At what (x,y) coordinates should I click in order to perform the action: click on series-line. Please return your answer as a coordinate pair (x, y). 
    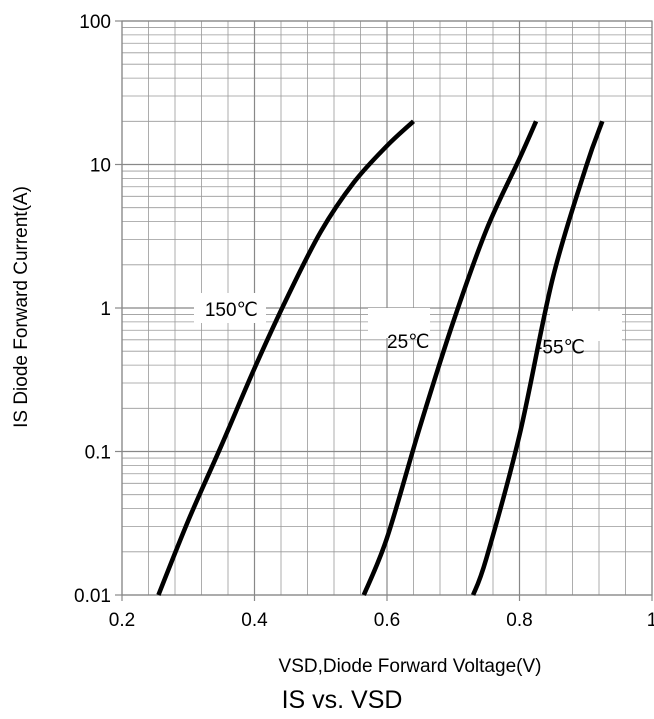
    Looking at the image, I should click on (538, 358).